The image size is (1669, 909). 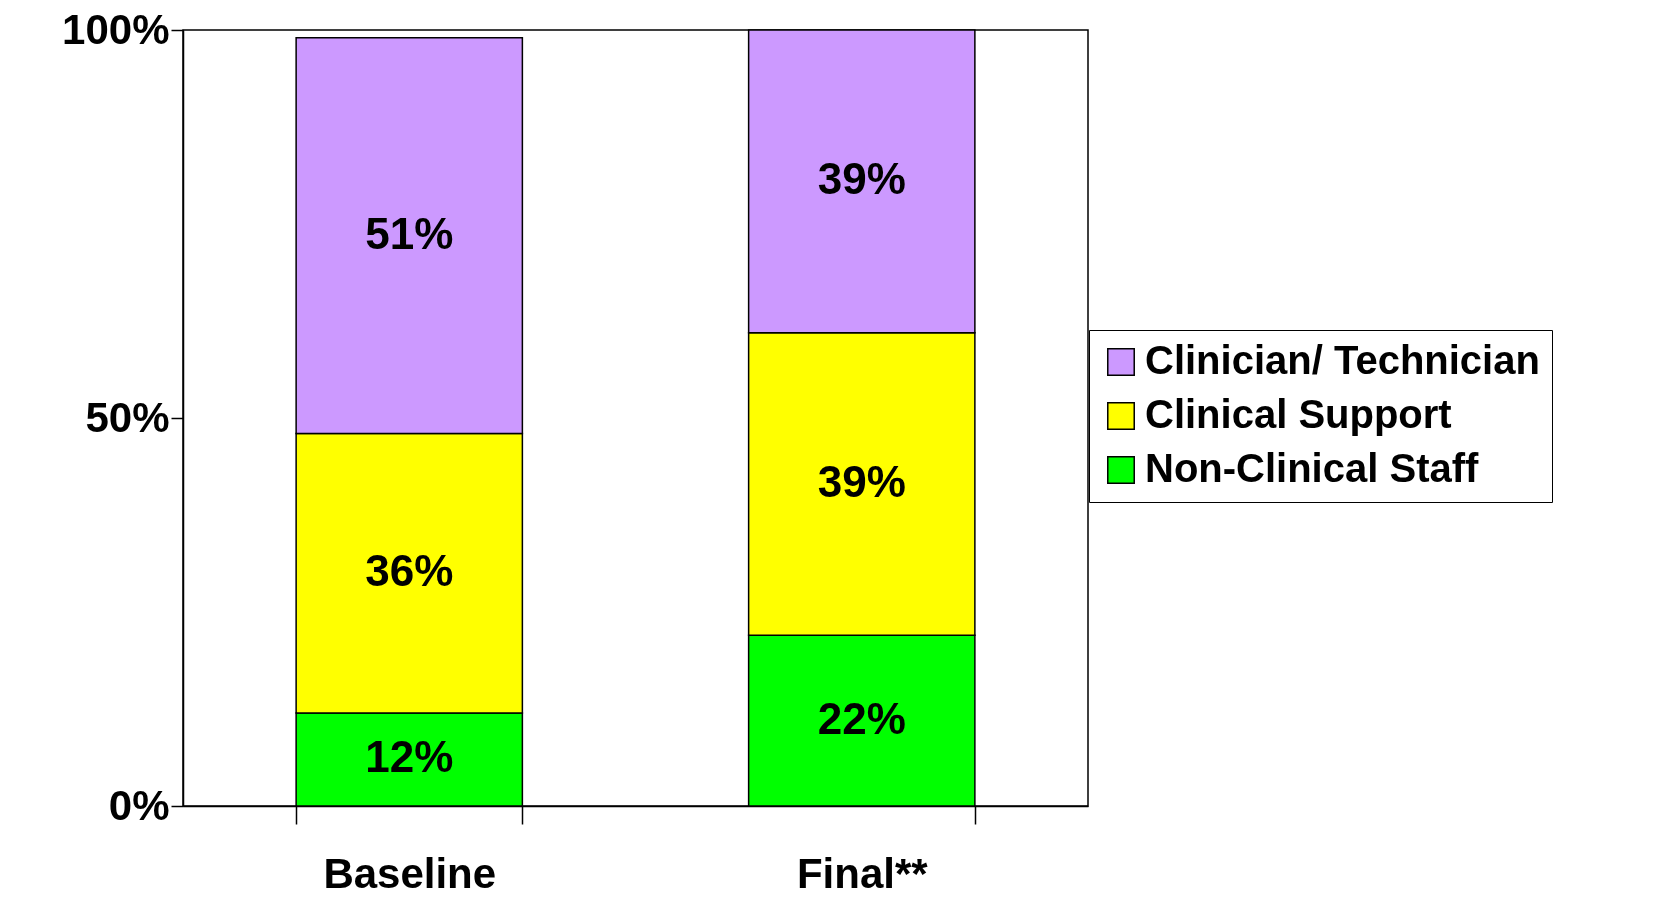 What do you see at coordinates (116, 29) in the screenshot?
I see `y-tick-label: 100%` at bounding box center [116, 29].